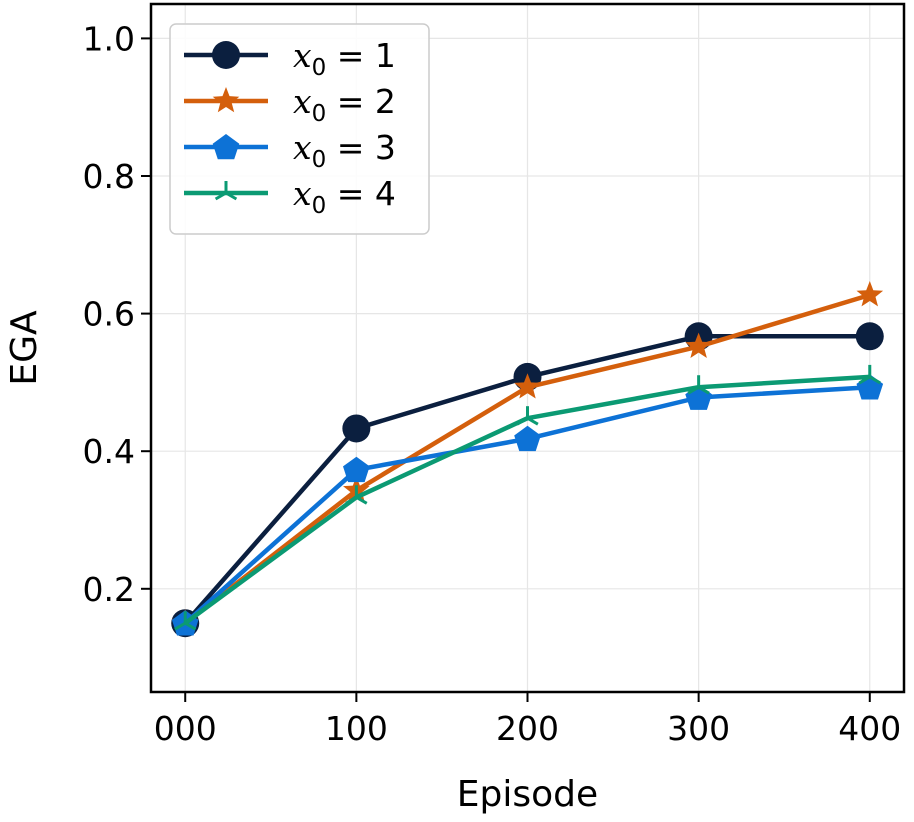 The image size is (914, 822). Describe the element at coordinates (869, 728) in the screenshot. I see `x-tick-label: 400` at that location.